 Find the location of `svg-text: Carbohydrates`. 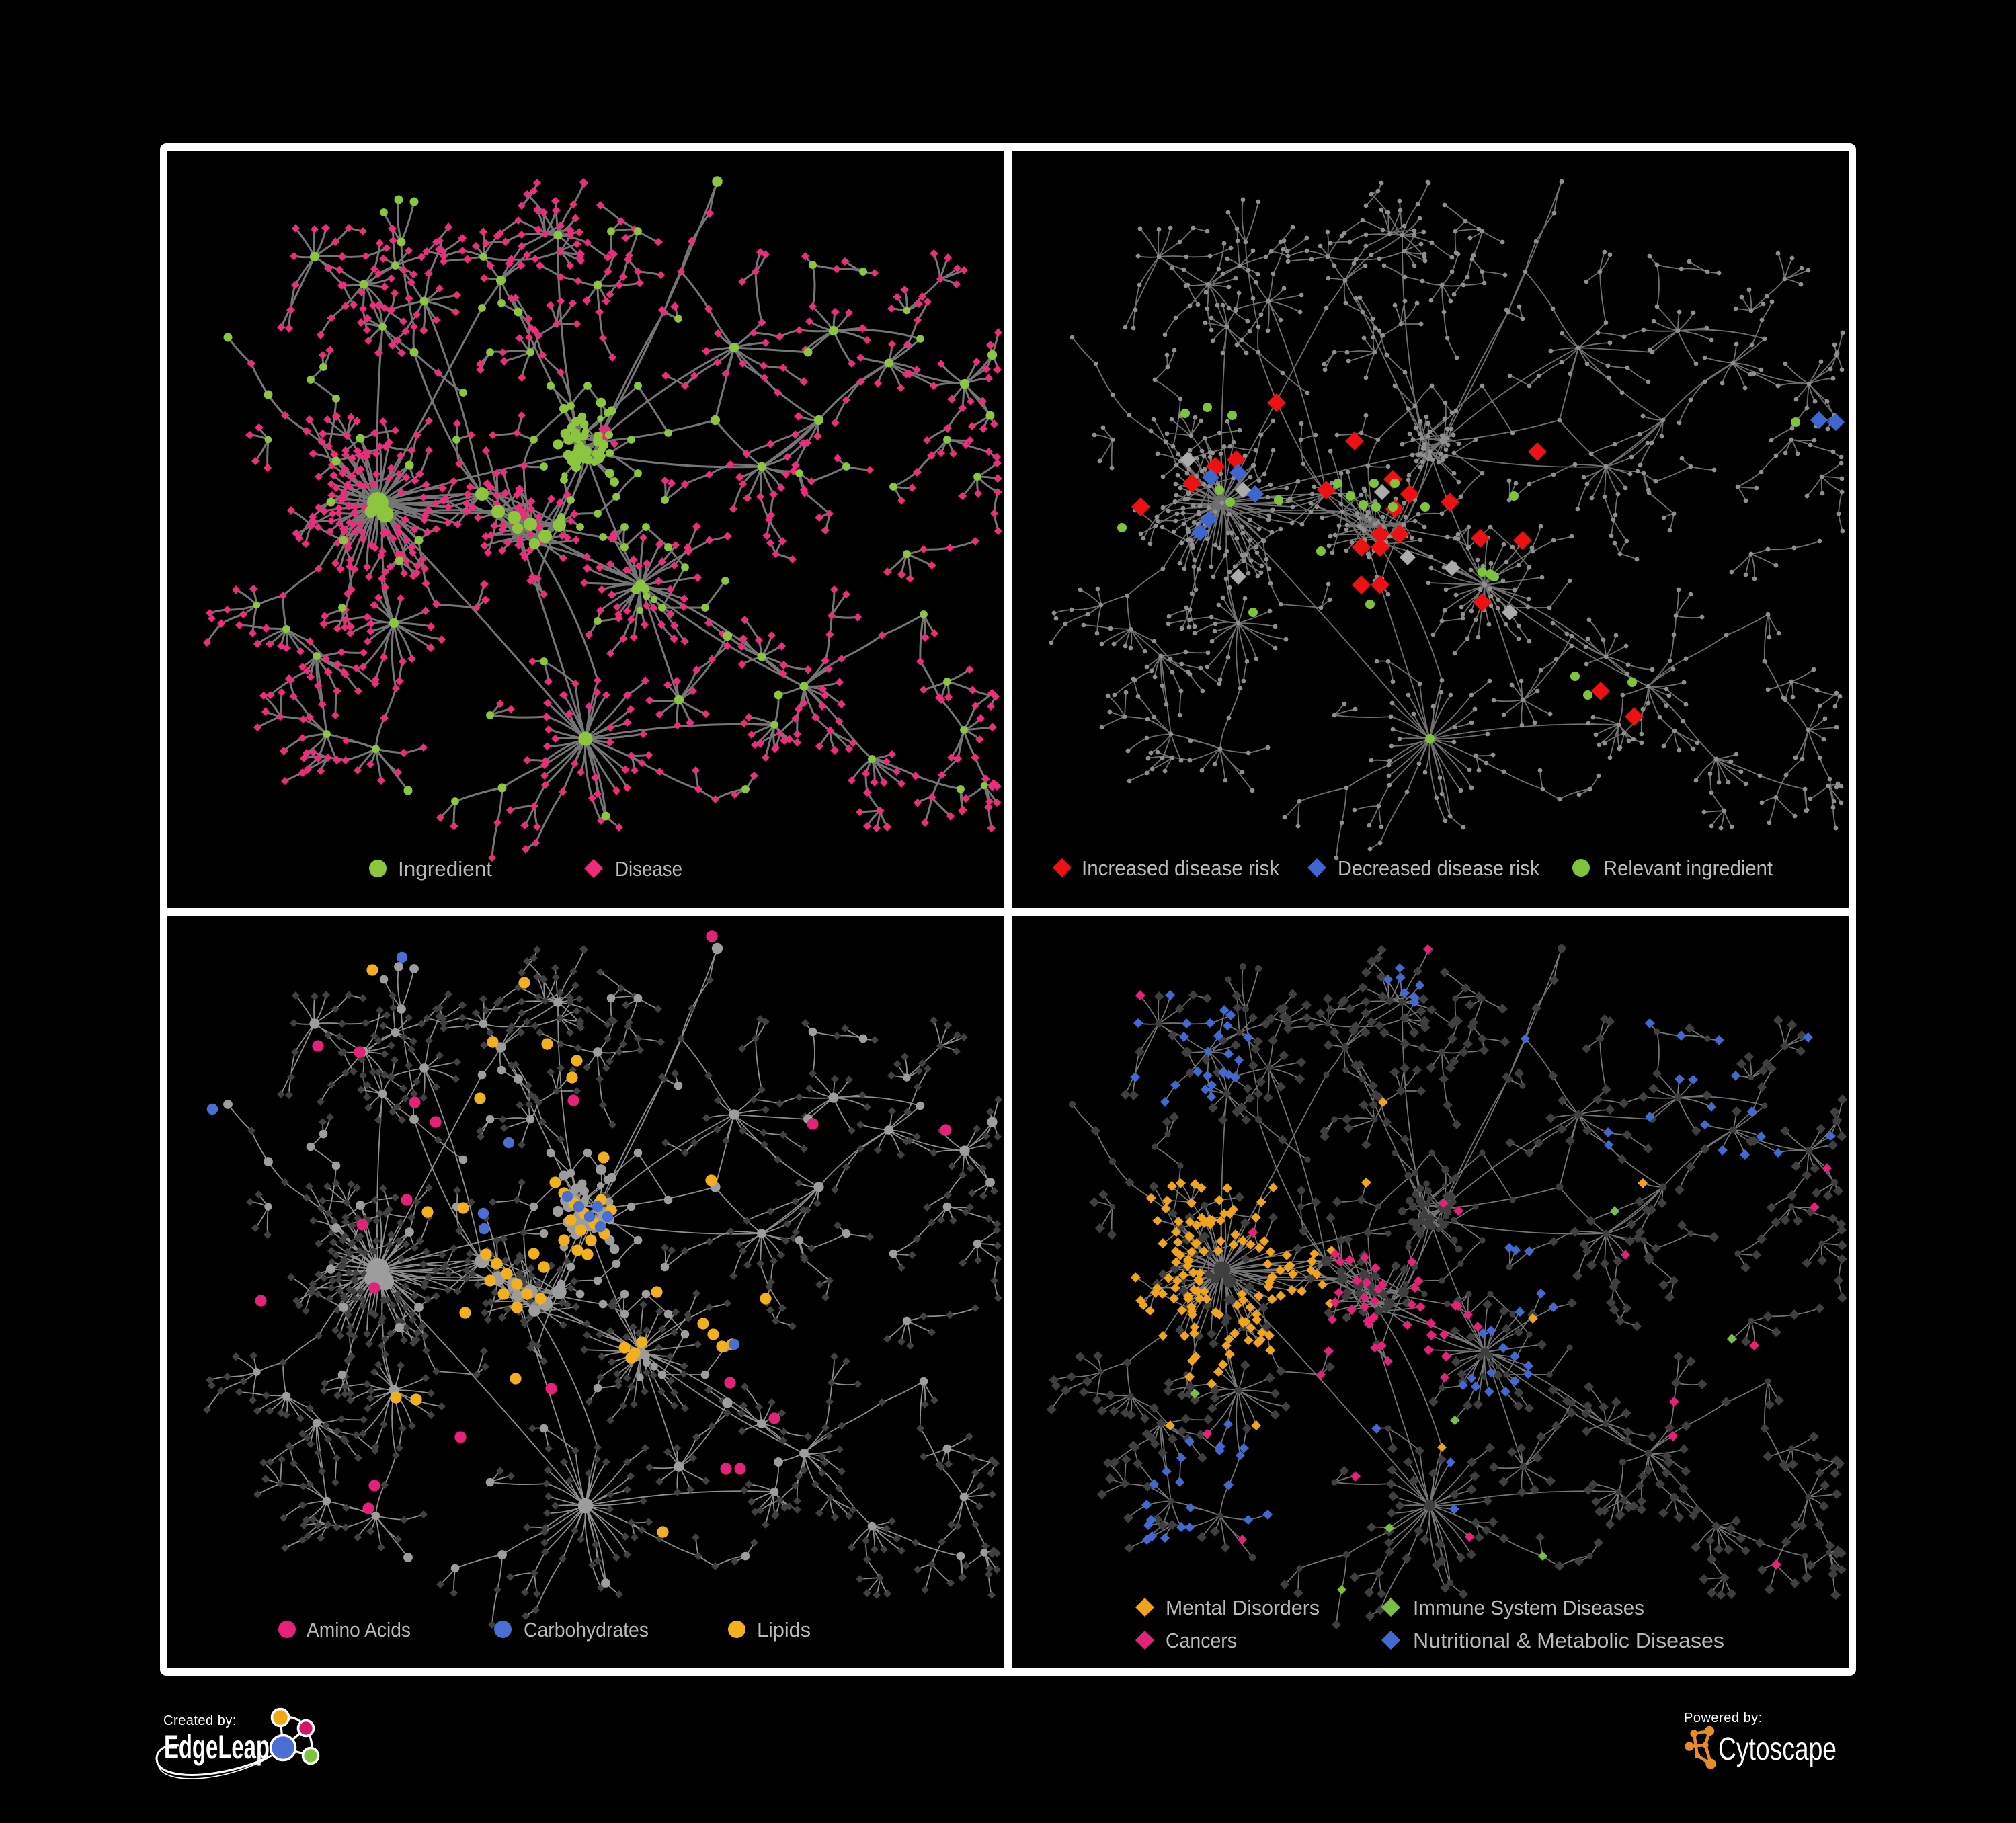

svg-text: Carbohydrates is located at coordinates (586, 1630).